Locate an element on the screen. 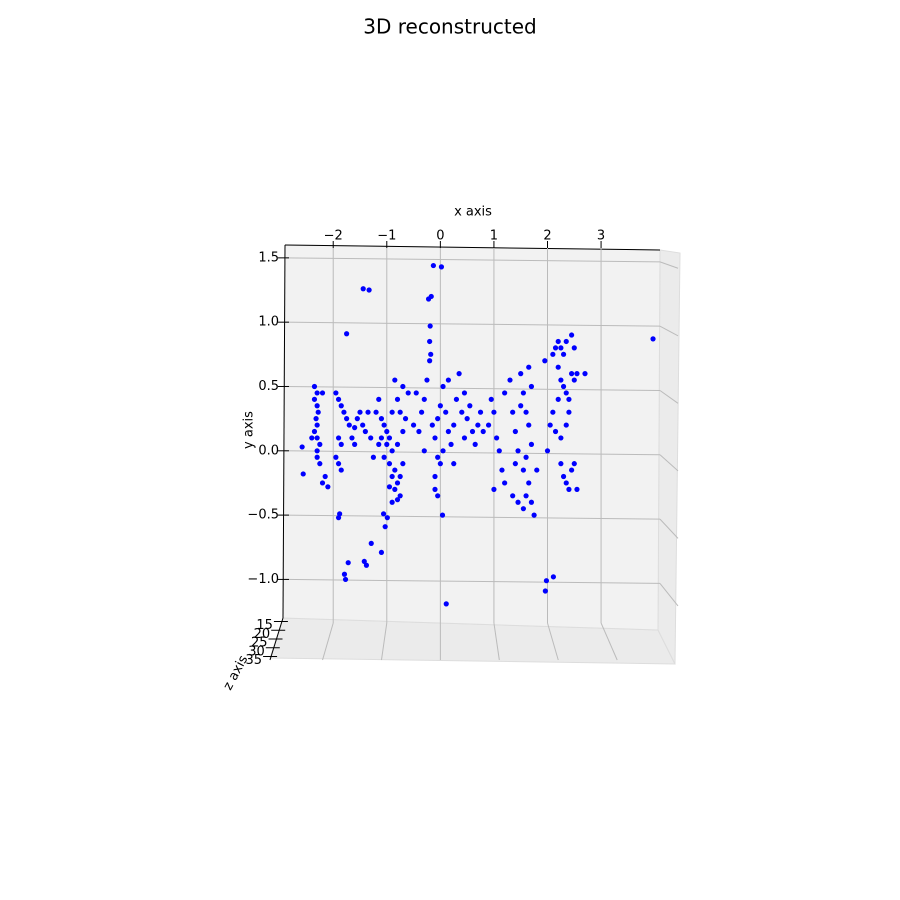 The width and height of the screenshot is (900, 900). chart-title: 3D reconstructed is located at coordinates (449, 27).